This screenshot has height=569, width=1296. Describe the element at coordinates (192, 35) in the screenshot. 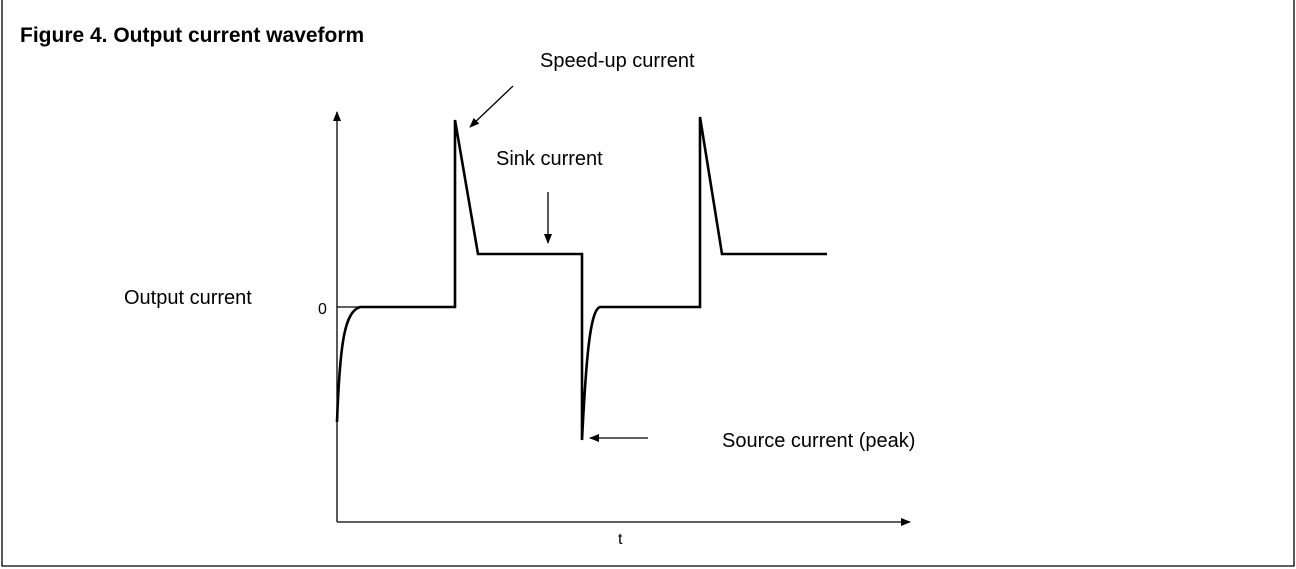

I see `title: Figure 4. Output current waveform` at that location.